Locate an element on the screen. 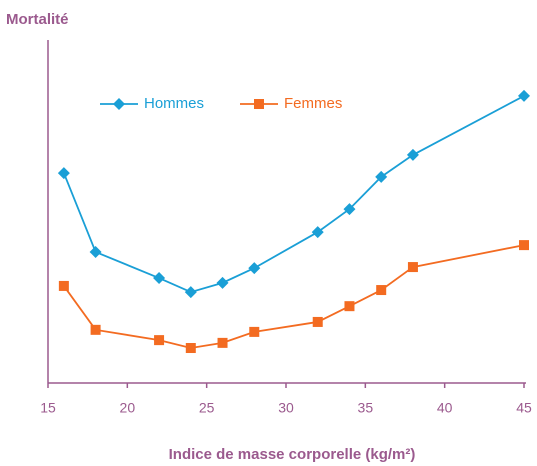 The width and height of the screenshot is (537, 466). chart-title: Mortalité is located at coordinates (37, 19).